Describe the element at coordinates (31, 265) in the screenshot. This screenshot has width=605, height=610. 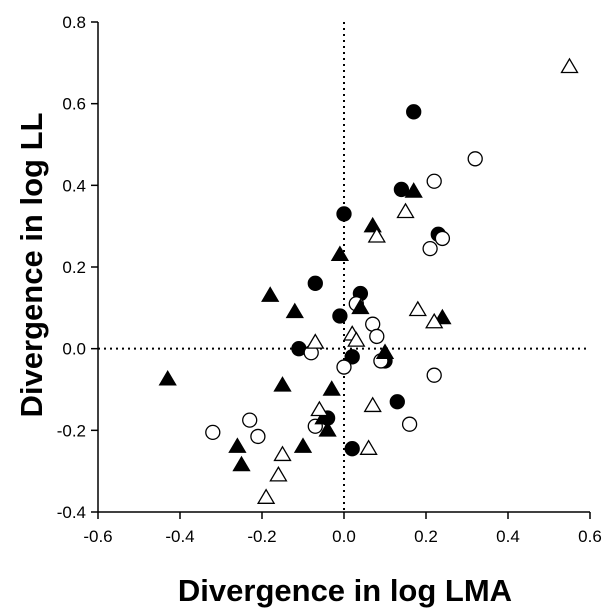
I see `y-axis-label: Divergence in log LL` at that location.